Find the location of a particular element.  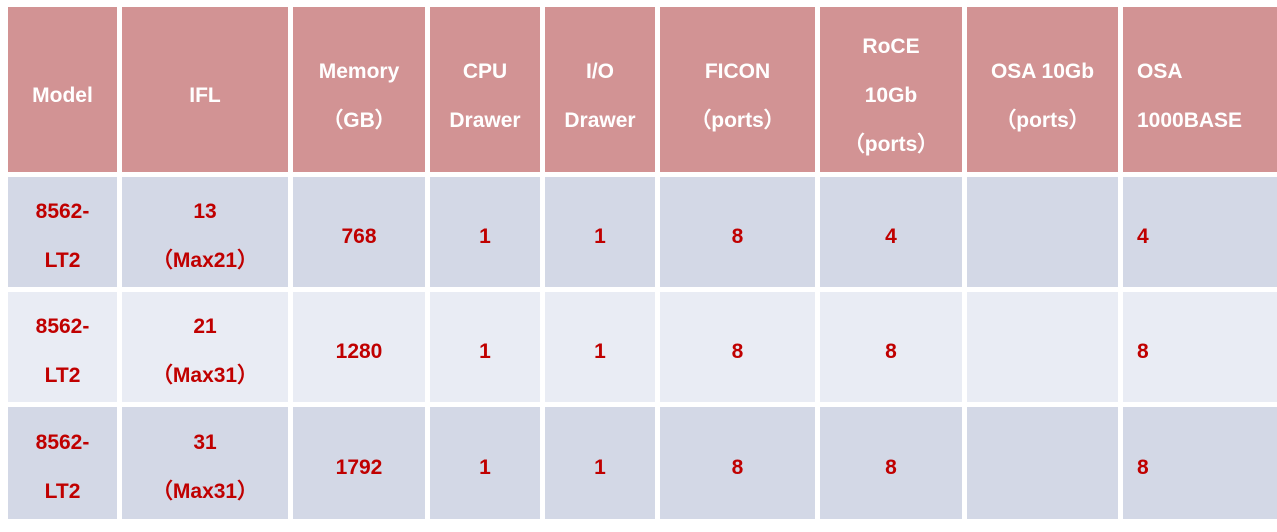

table-cell-ifl: 31 （Max31） is located at coordinates (205, 463).